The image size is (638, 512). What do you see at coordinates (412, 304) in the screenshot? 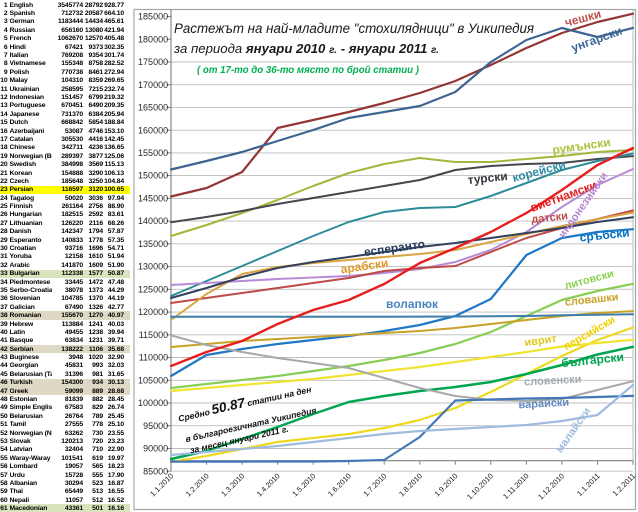
I see `svg-text: волапюк` at bounding box center [412, 304].